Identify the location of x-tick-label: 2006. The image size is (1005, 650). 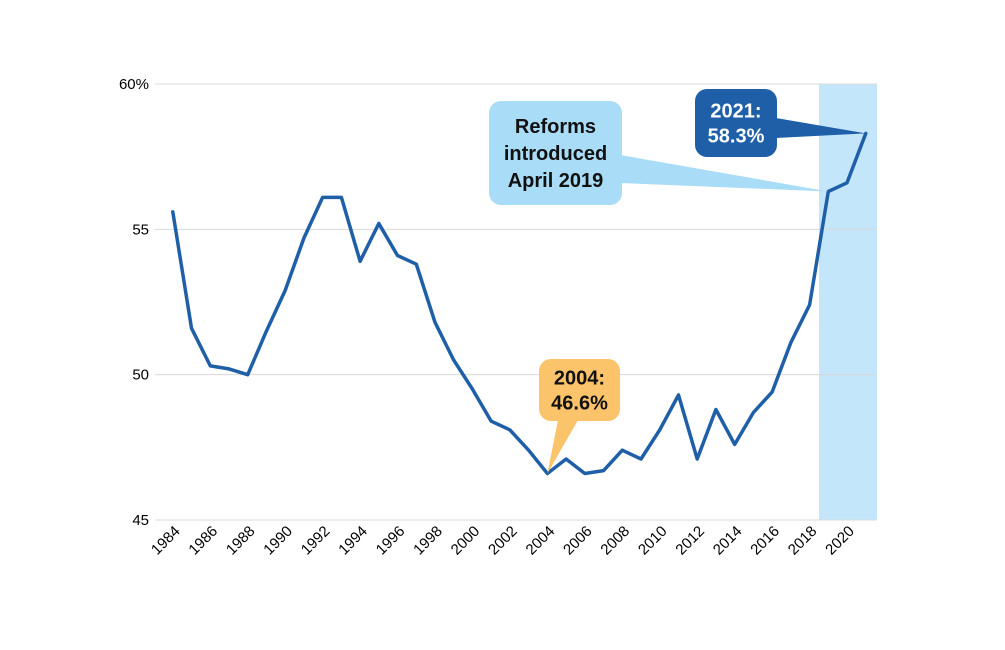
(578, 541).